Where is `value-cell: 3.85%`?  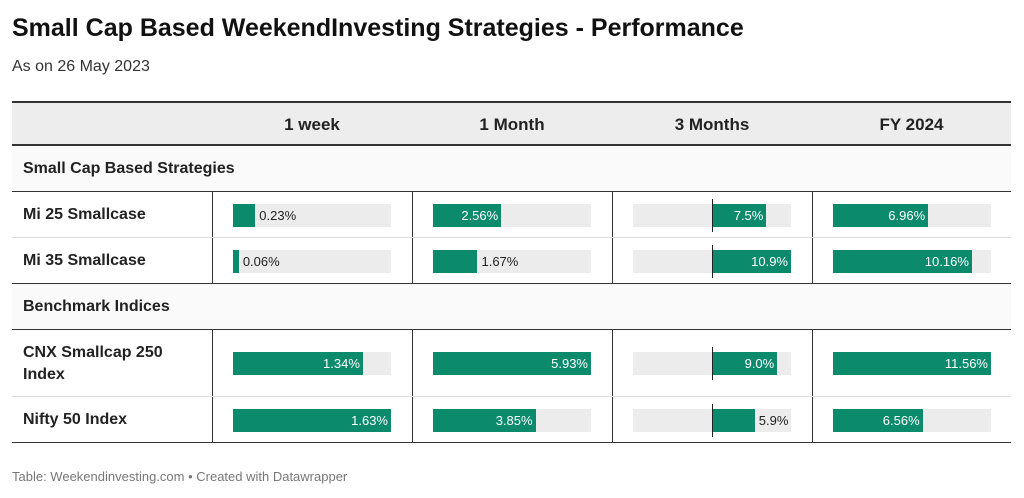
value-cell: 3.85% is located at coordinates (512, 419).